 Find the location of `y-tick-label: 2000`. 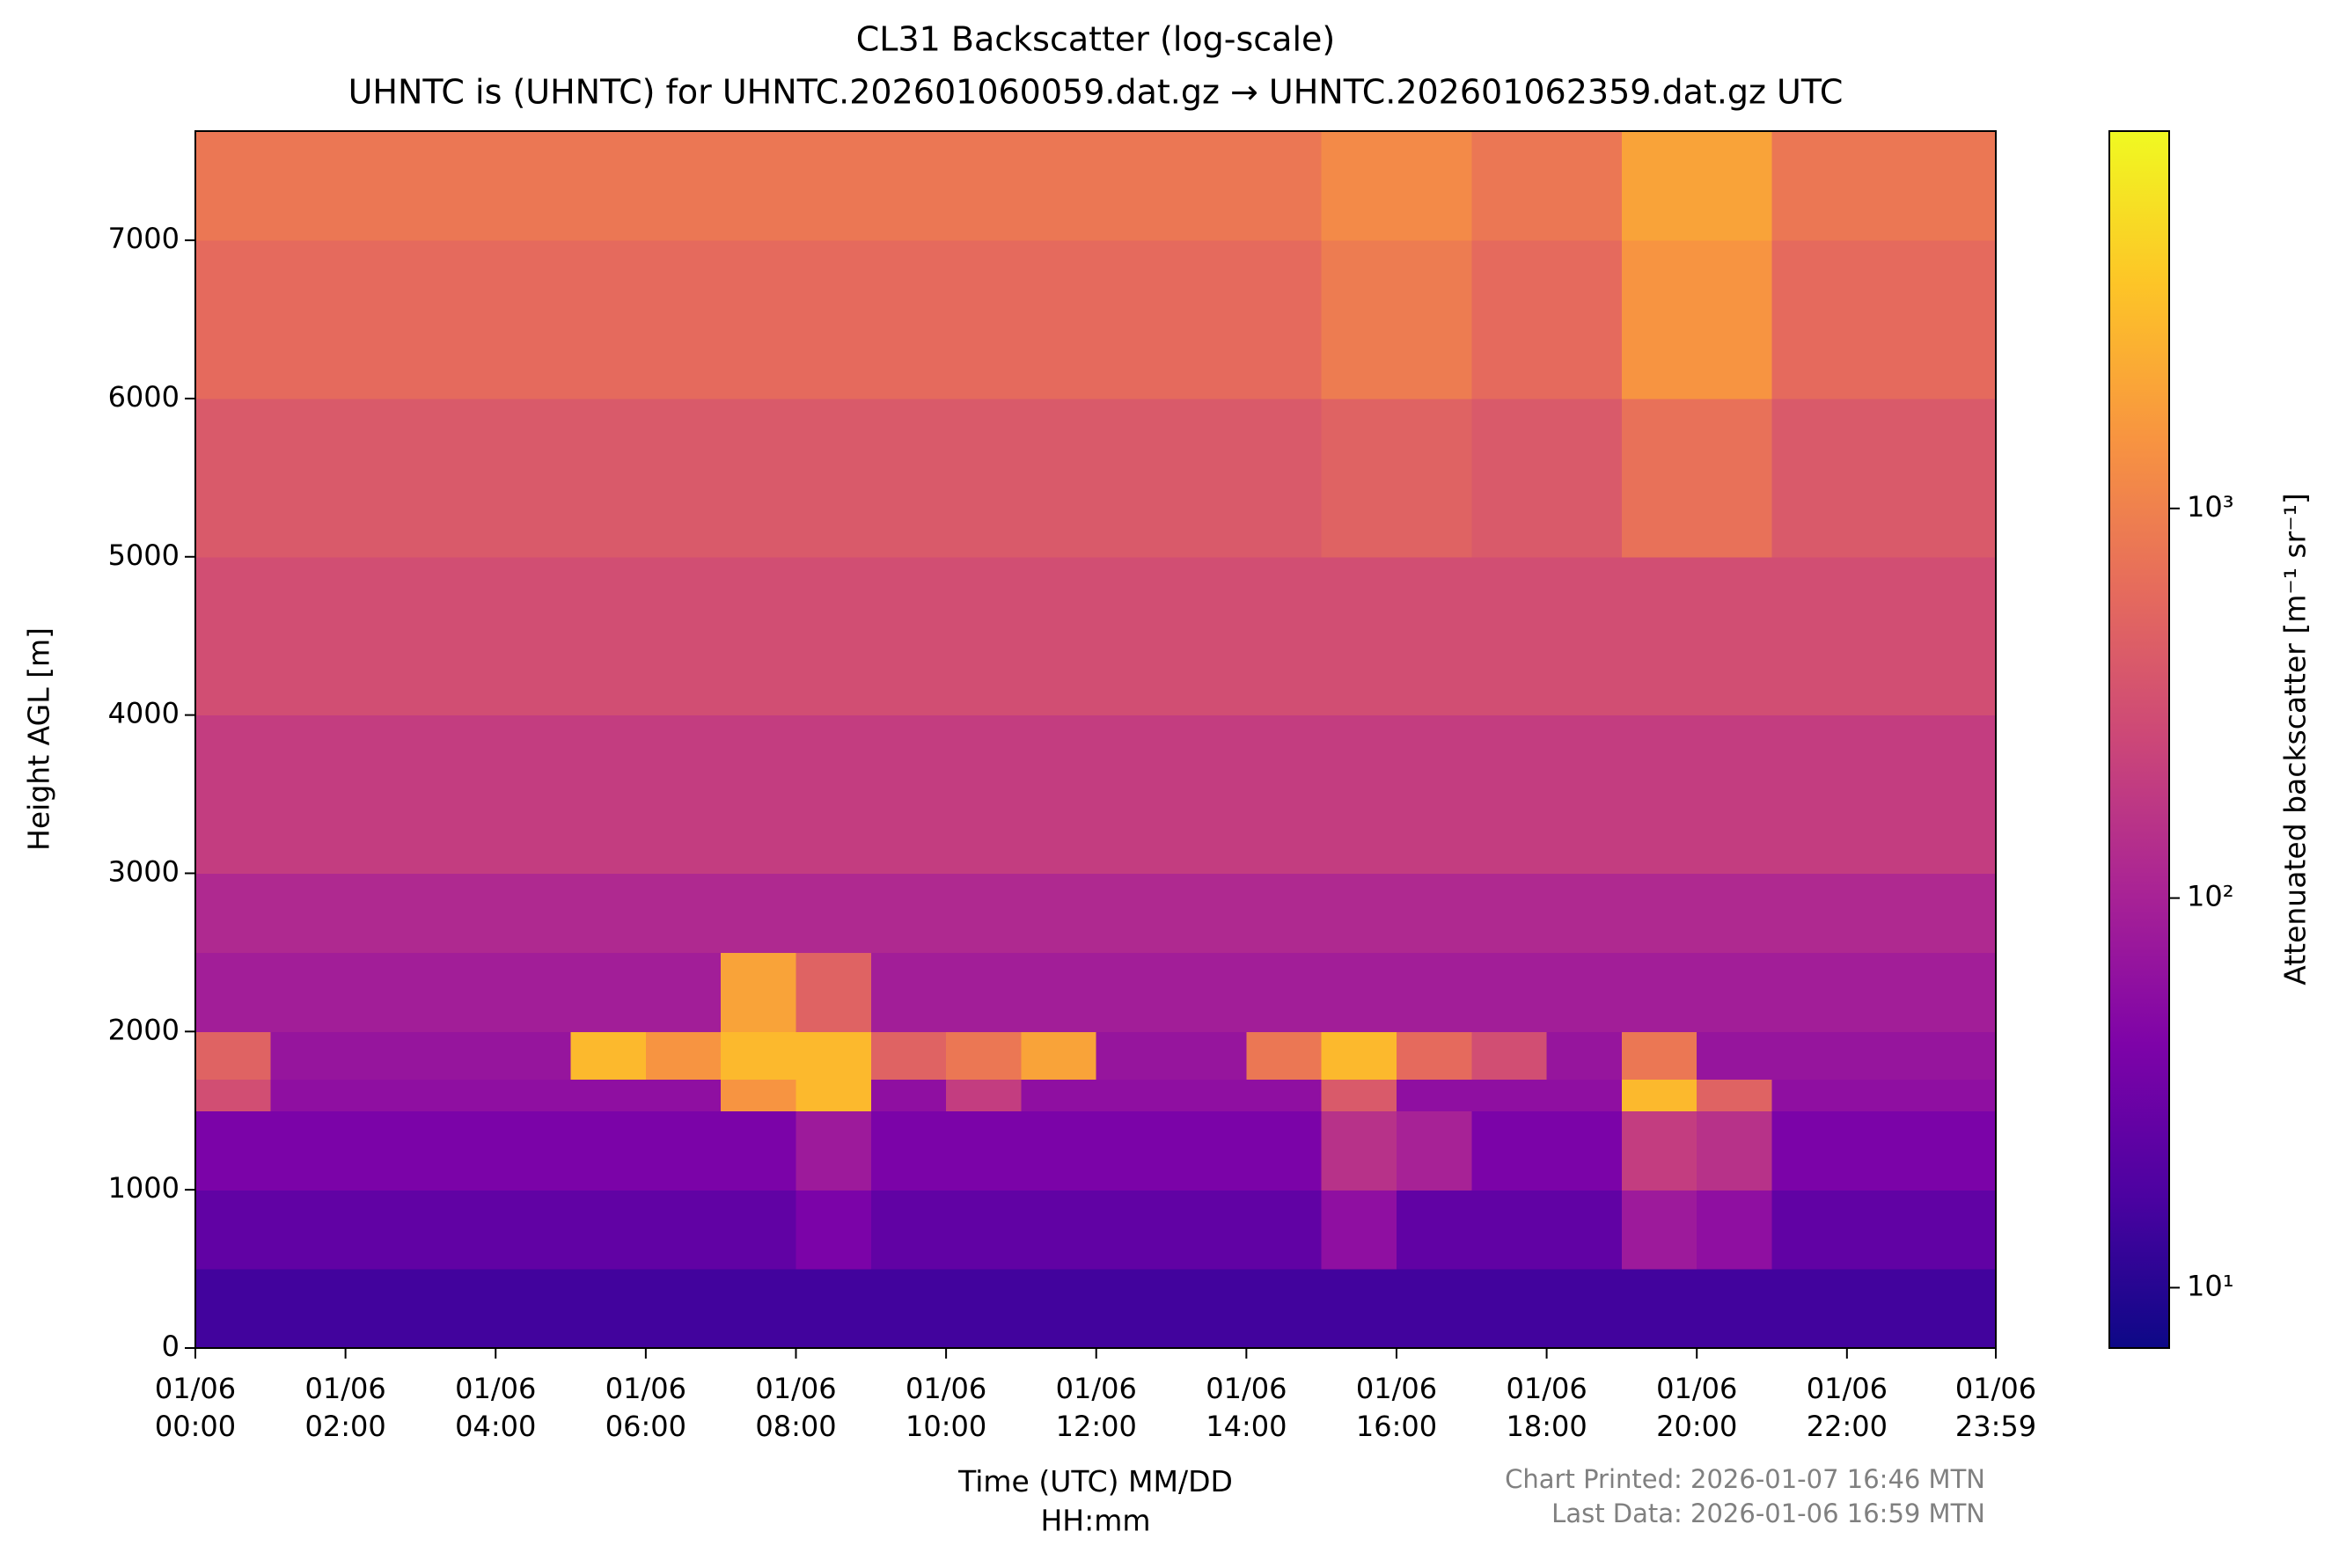

y-tick-label: 2000 is located at coordinates (144, 1029).